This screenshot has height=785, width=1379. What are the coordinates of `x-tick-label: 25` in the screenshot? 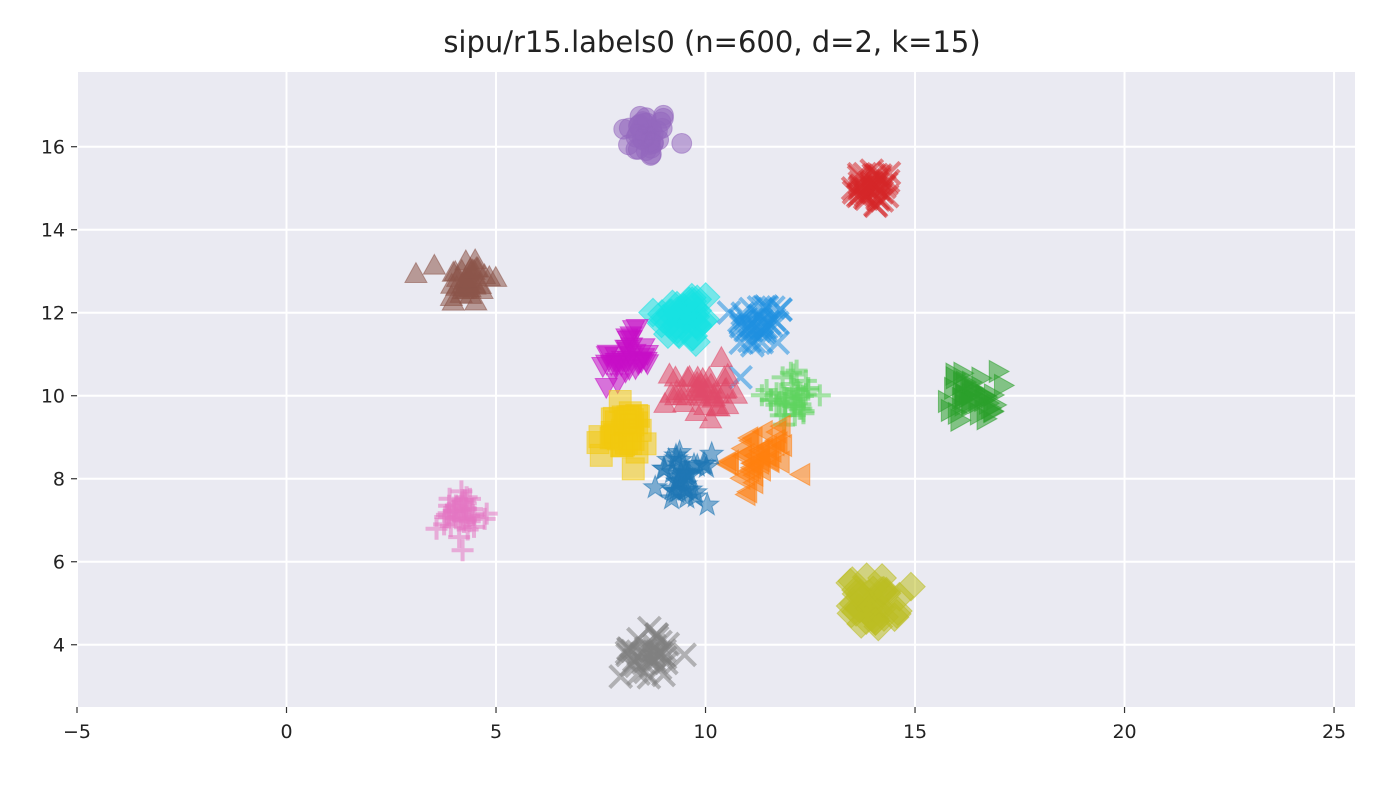 It's located at (1334, 732).